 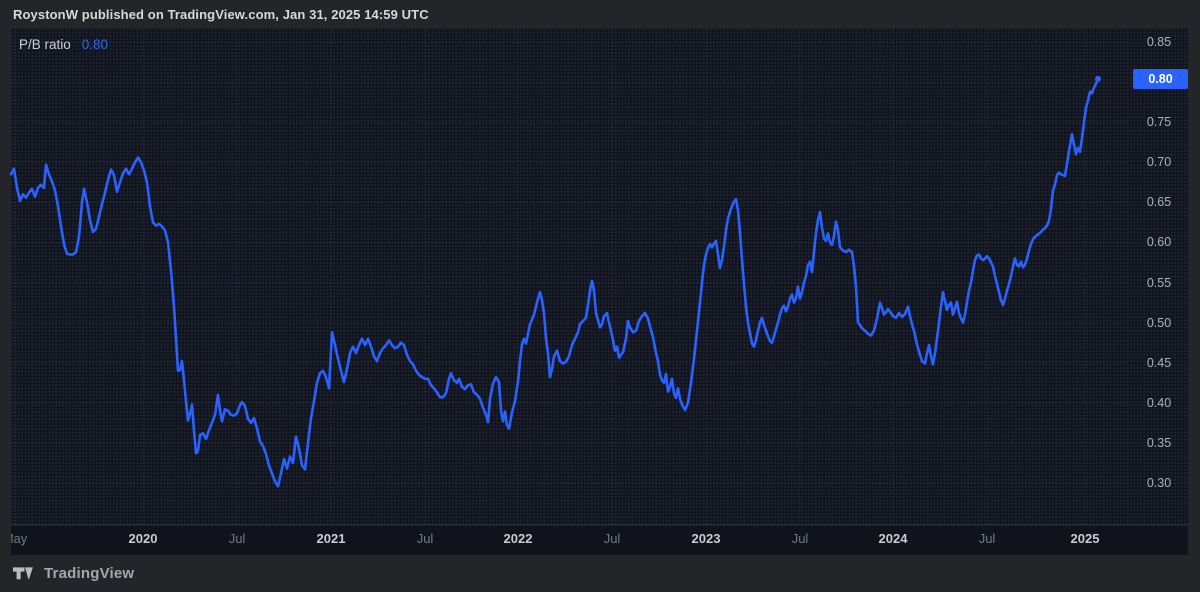 What do you see at coordinates (1159, 282) in the screenshot?
I see `price-tick-label: 0.55` at bounding box center [1159, 282].